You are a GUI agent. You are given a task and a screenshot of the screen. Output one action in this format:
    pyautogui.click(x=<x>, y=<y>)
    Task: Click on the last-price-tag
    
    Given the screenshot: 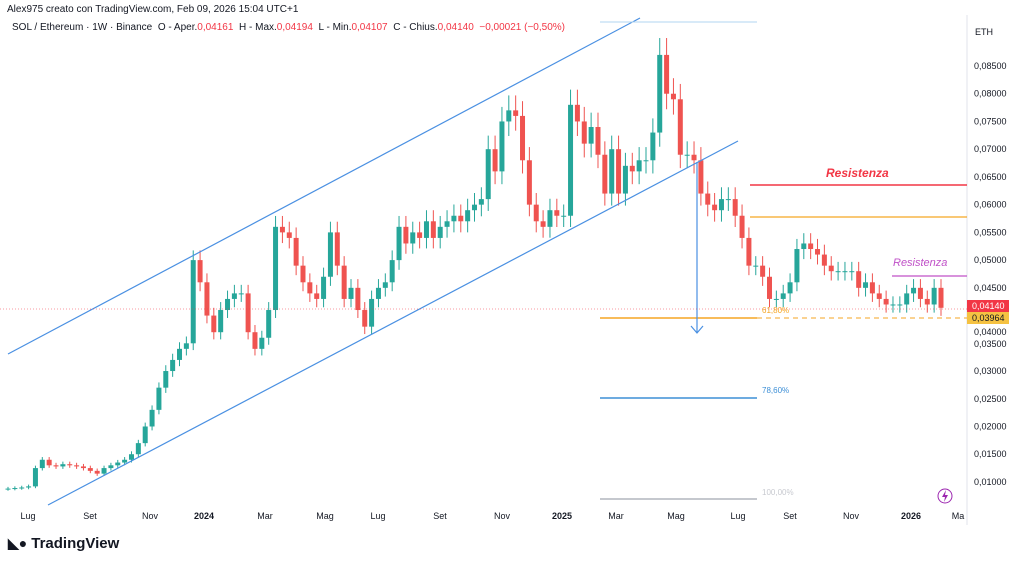 What is the action you would take?
    pyautogui.click(x=988, y=306)
    